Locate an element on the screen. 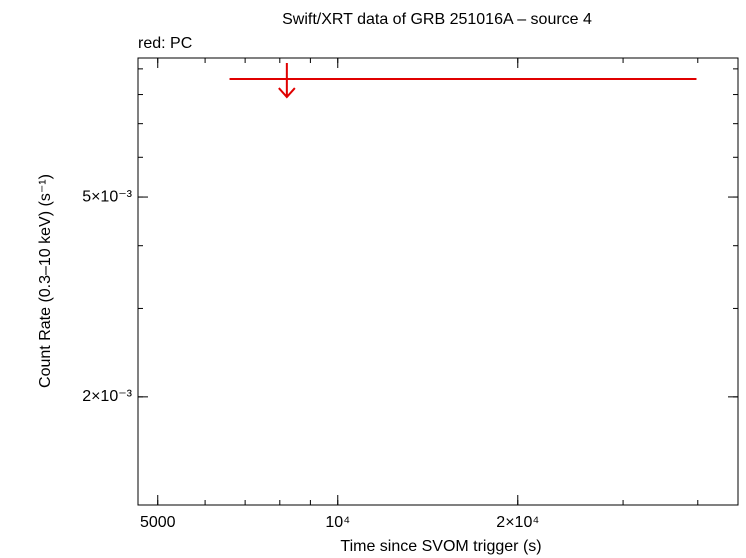 The height and width of the screenshot is (558, 746). annotation: red: PC is located at coordinates (165, 43).